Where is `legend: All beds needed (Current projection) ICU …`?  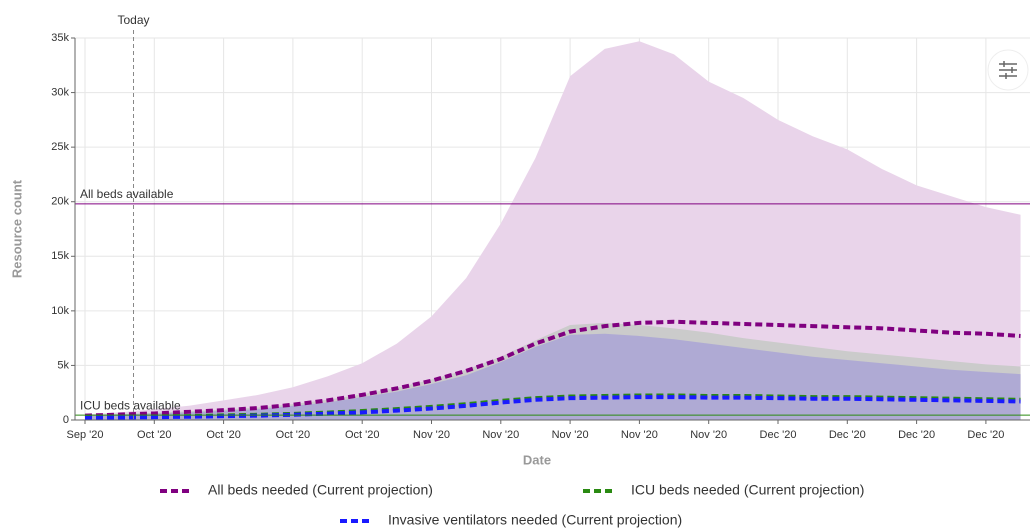 legend: All beds needed (Current projection) ICU … is located at coordinates (512, 505).